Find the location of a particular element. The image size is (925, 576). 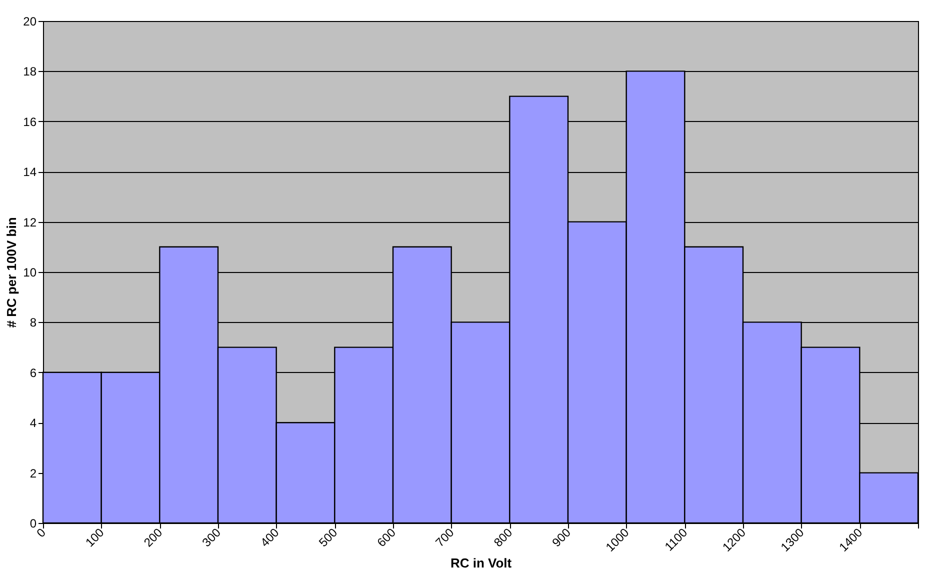

y-tick-label: 6 is located at coordinates (33, 373).